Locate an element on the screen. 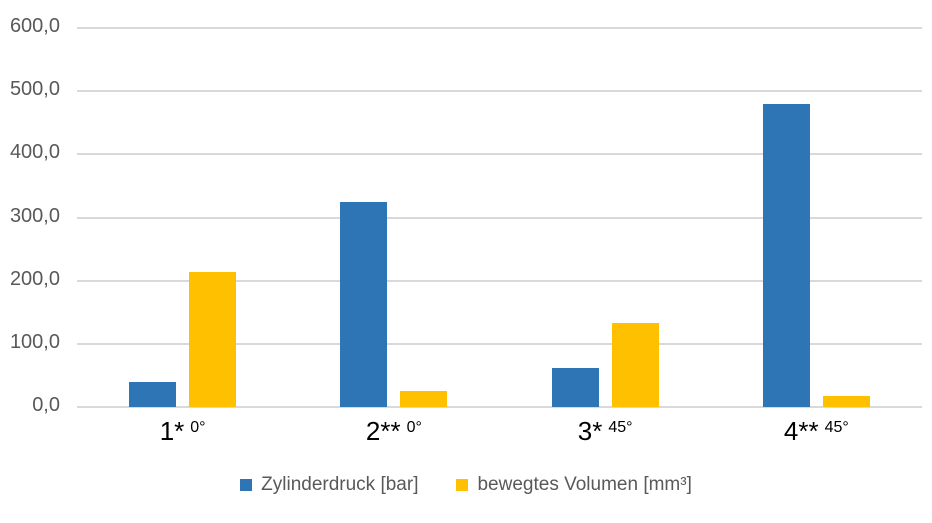  y-axis-tick-label: 300,0 is located at coordinates (34, 215).